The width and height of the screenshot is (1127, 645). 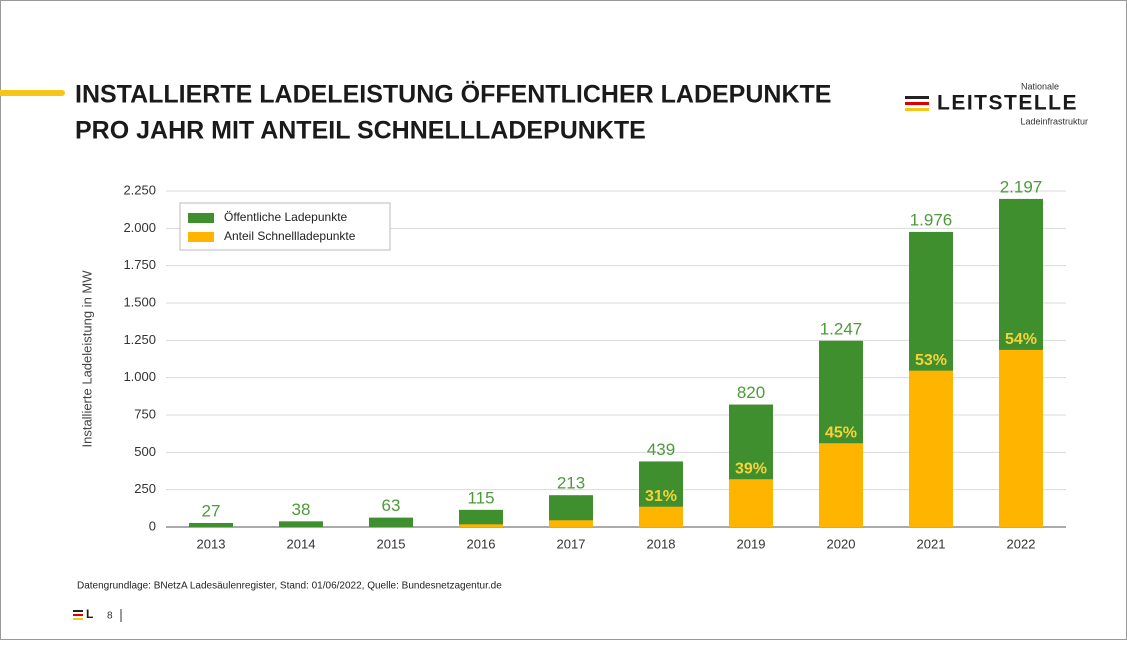 What do you see at coordinates (139, 339) in the screenshot?
I see `y-tick-label: 1.250` at bounding box center [139, 339].